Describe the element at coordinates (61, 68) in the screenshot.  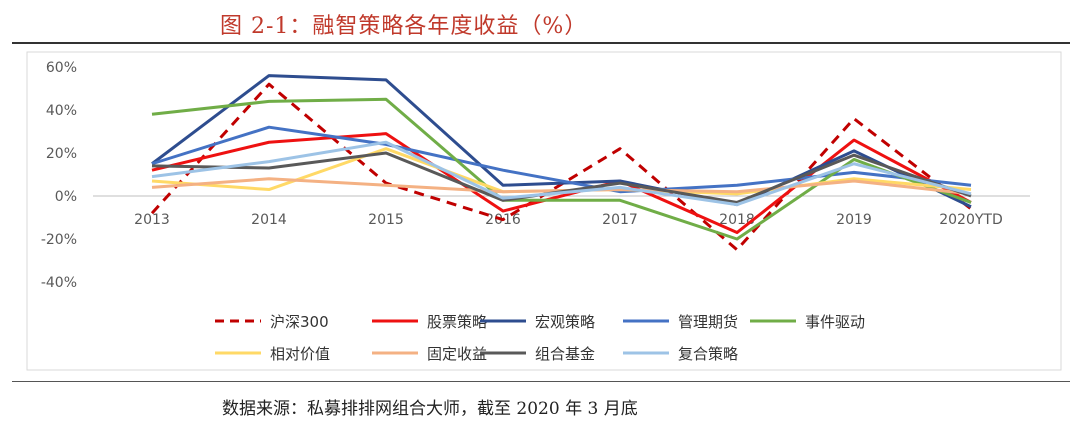
I see `y-tick-label: 60%` at that location.